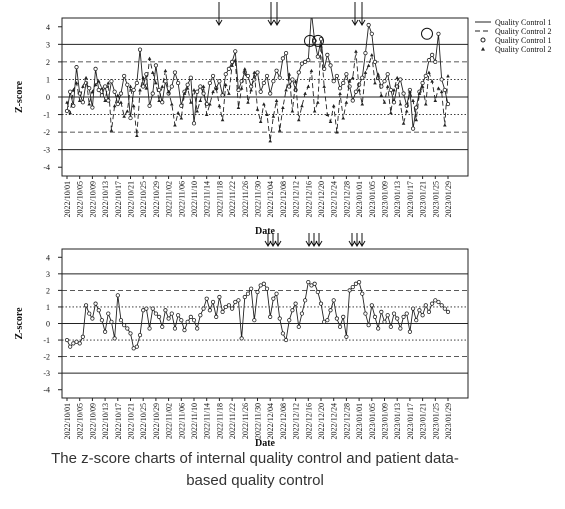  What do you see at coordinates (423, 421) in the screenshot?
I see `x-tick-label: 2023/01/21` at bounding box center [423, 421].